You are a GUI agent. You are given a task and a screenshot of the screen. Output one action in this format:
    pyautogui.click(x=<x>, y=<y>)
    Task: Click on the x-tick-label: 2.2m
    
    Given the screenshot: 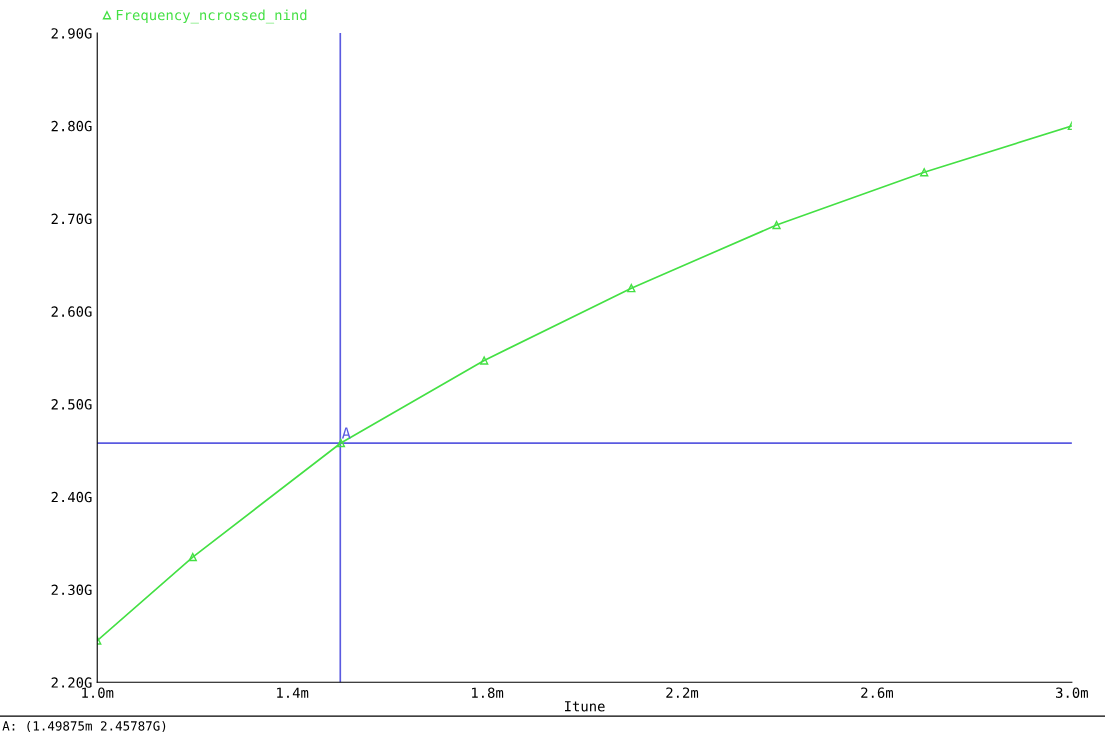 What is the action you would take?
    pyautogui.click(x=682, y=692)
    